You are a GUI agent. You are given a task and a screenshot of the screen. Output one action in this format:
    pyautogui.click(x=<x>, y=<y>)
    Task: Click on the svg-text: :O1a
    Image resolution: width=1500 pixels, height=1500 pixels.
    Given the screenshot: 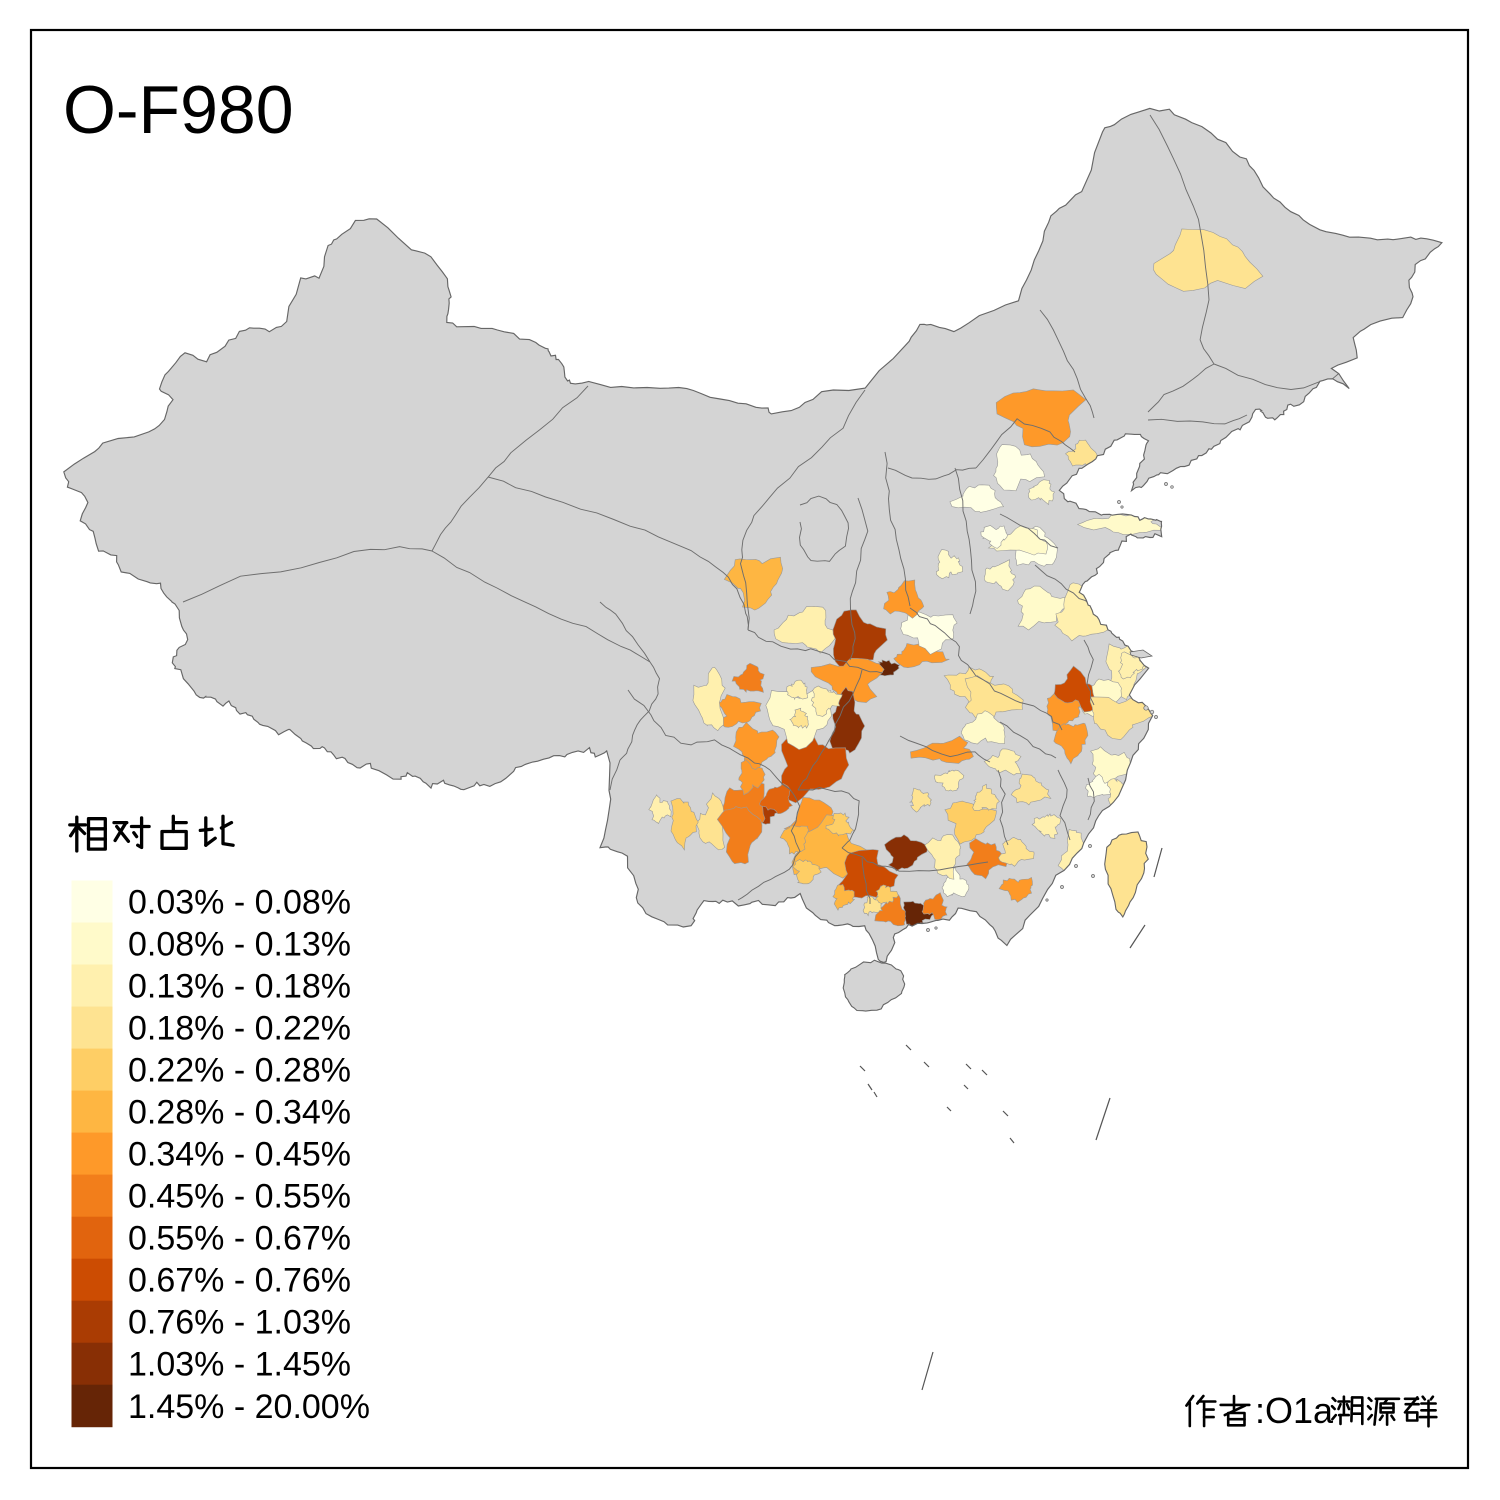 What is the action you would take?
    pyautogui.click(x=1294, y=1410)
    